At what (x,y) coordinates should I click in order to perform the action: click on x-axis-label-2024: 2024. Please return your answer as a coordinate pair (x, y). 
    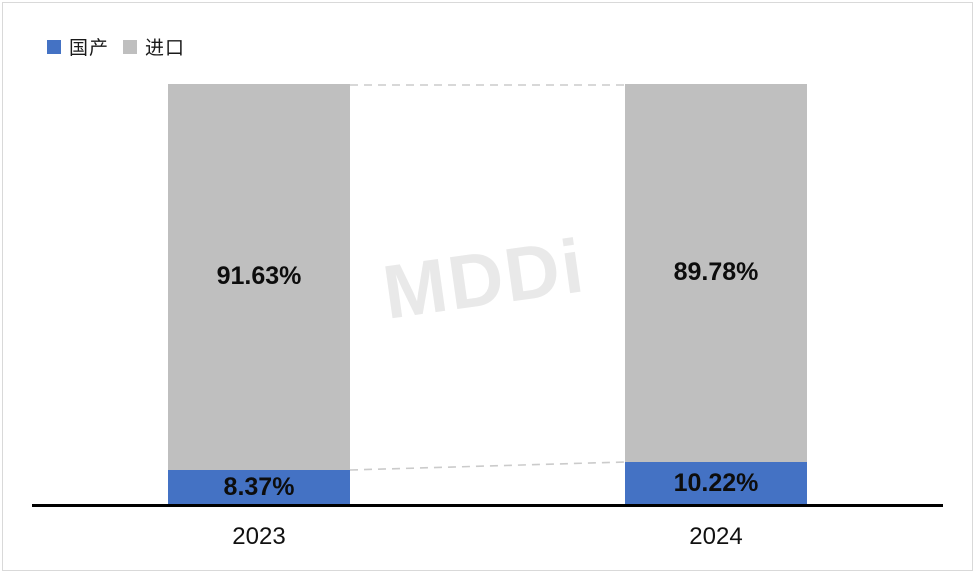
    Looking at the image, I should click on (716, 536).